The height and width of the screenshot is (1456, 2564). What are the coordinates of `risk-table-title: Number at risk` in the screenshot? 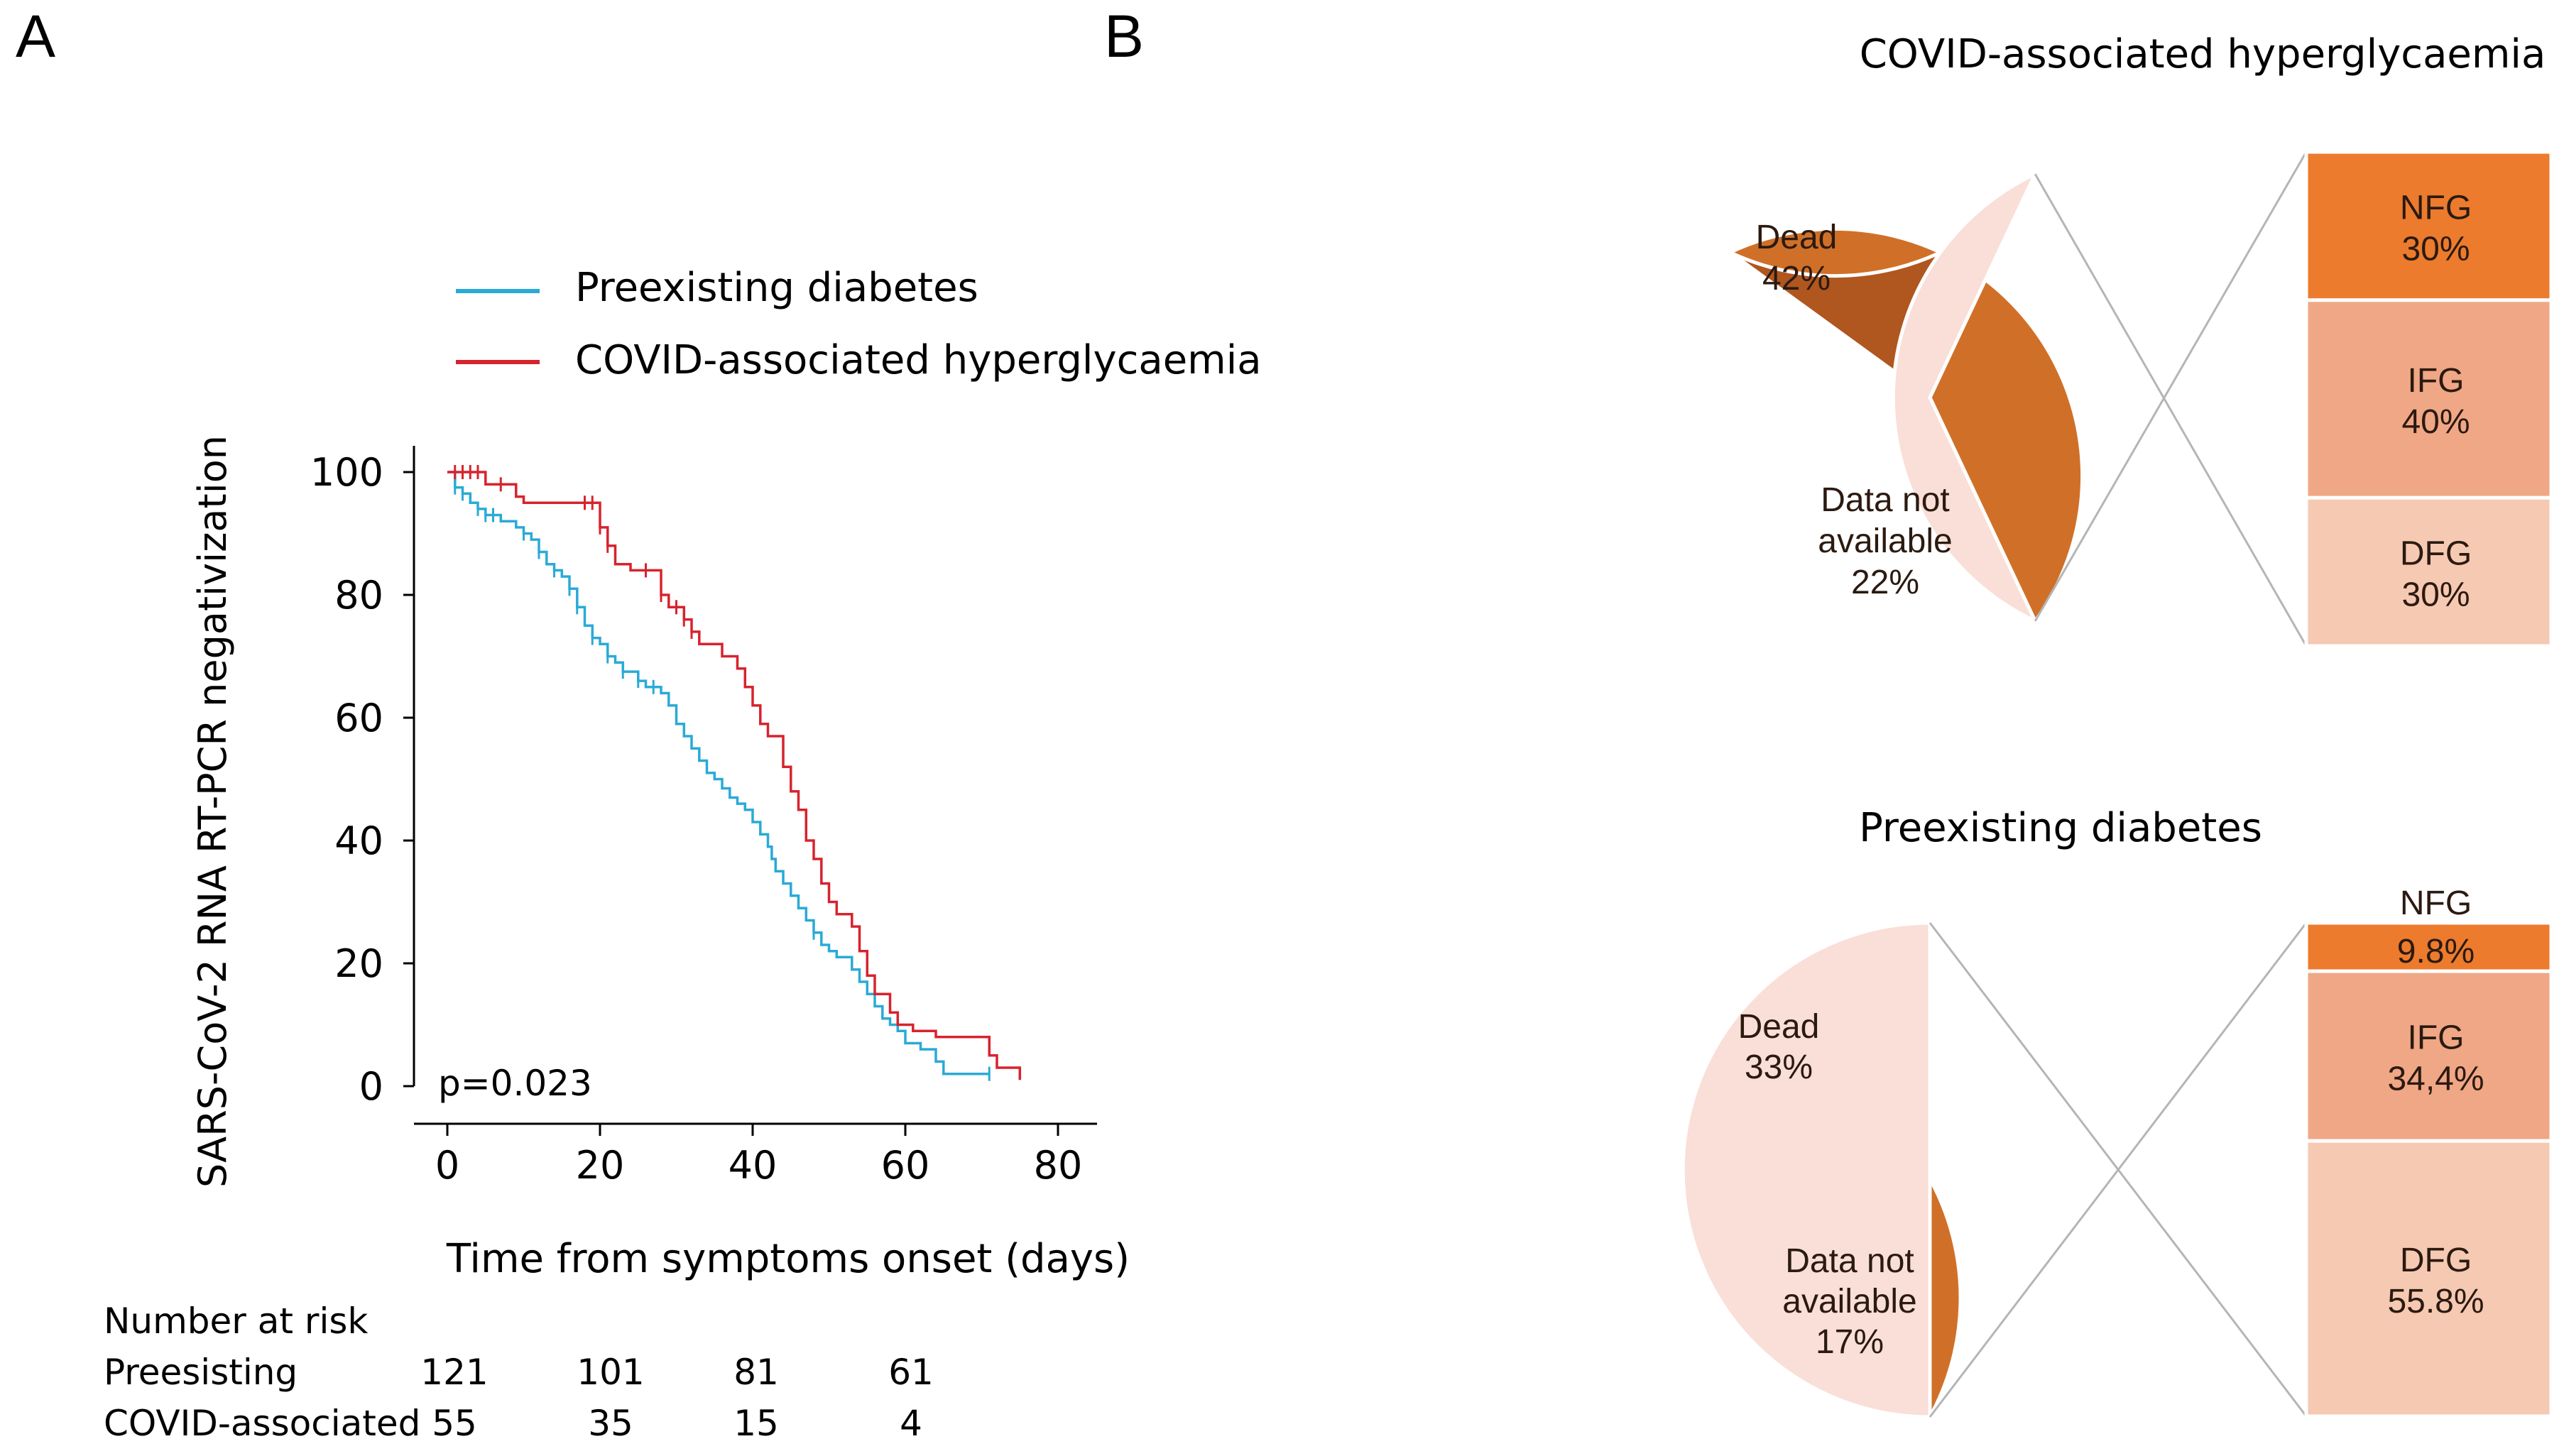 It's located at (236, 1322).